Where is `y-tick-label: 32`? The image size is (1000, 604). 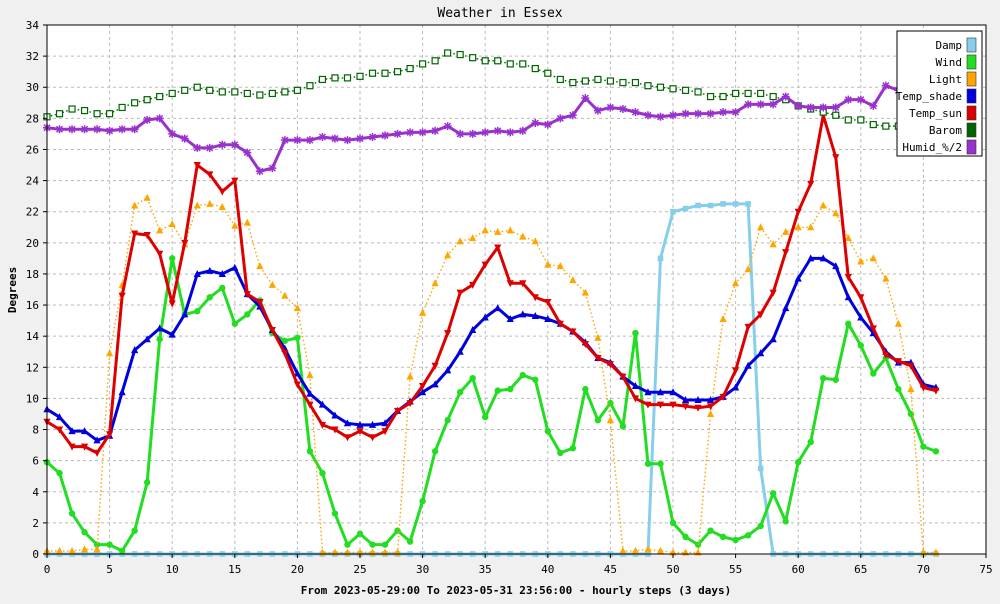 y-tick-label: 32 is located at coordinates (32, 56).